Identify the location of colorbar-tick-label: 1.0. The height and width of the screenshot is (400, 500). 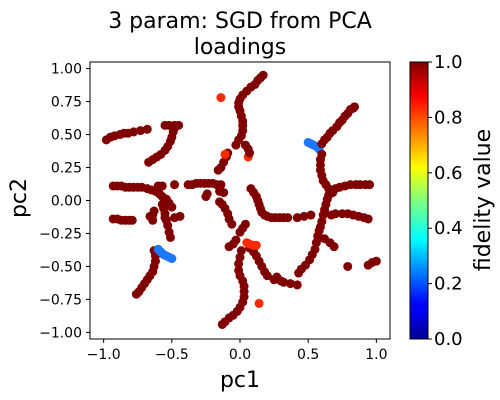
(448, 62).